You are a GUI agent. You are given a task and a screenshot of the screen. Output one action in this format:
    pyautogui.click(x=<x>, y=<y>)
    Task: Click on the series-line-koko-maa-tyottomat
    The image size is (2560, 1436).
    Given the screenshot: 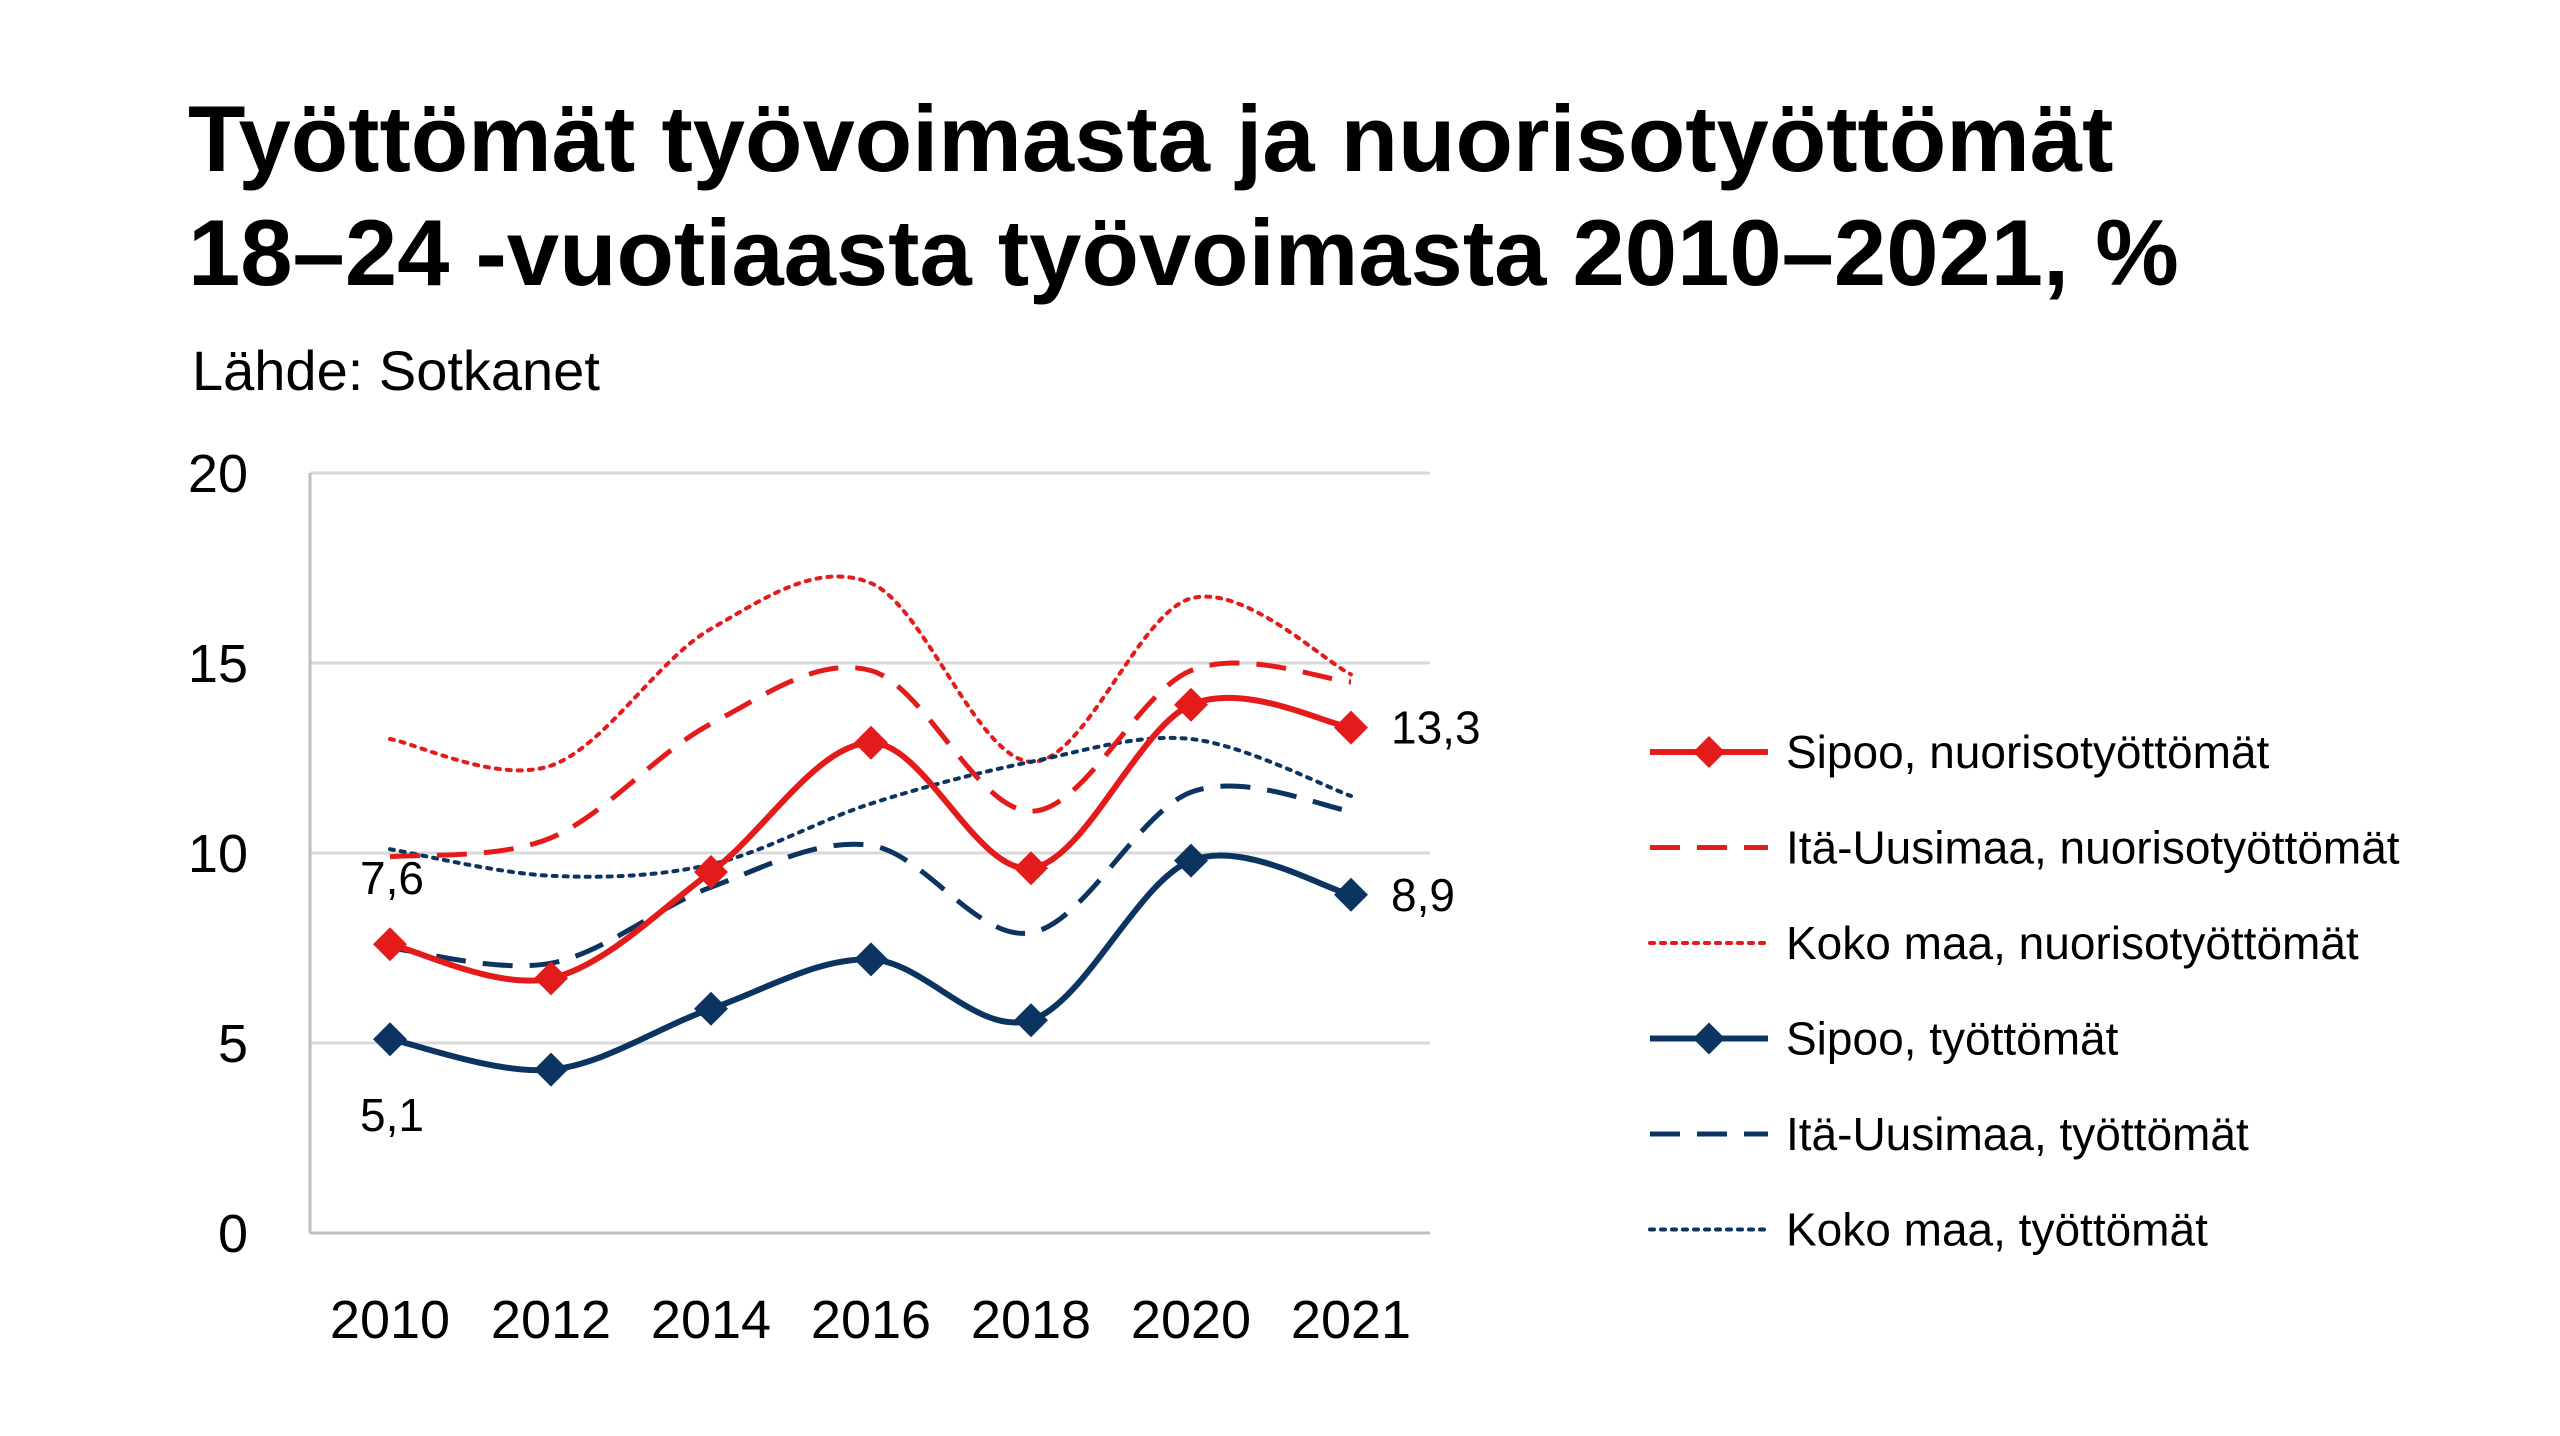 What is the action you would take?
    pyautogui.click(x=870, y=807)
    